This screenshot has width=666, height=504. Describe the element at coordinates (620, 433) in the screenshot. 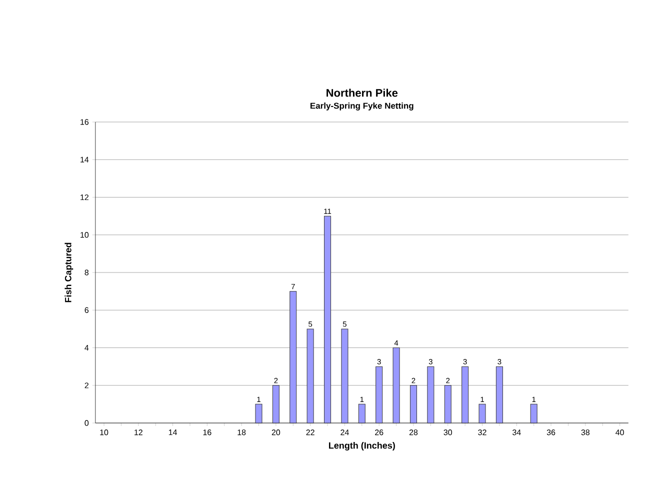

I see `x-tick-label: 40` at that location.